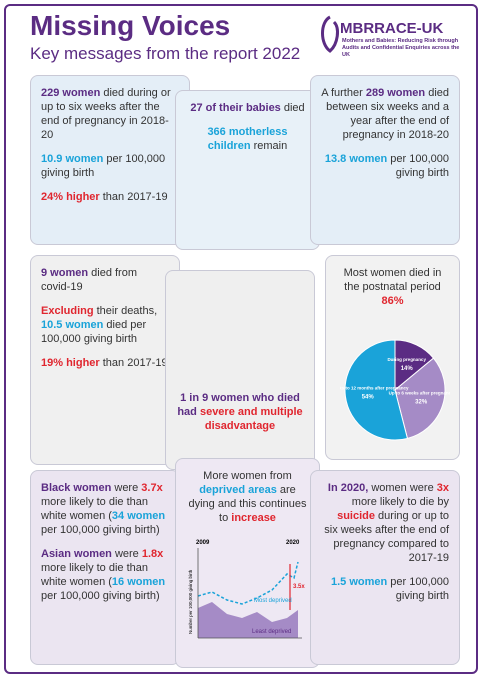 Image resolution: width=484 pixels, height=680 pixels. Describe the element at coordinates (130, 25) in the screenshot. I see `title: Missing Voices` at that location.